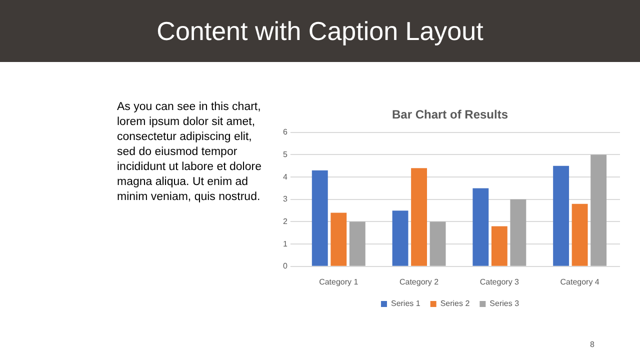  I want to click on text: 8, so click(592, 344).